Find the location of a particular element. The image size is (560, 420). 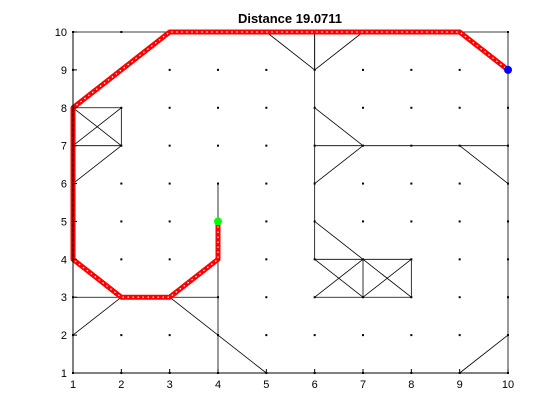

goal-marker is located at coordinates (508, 69).